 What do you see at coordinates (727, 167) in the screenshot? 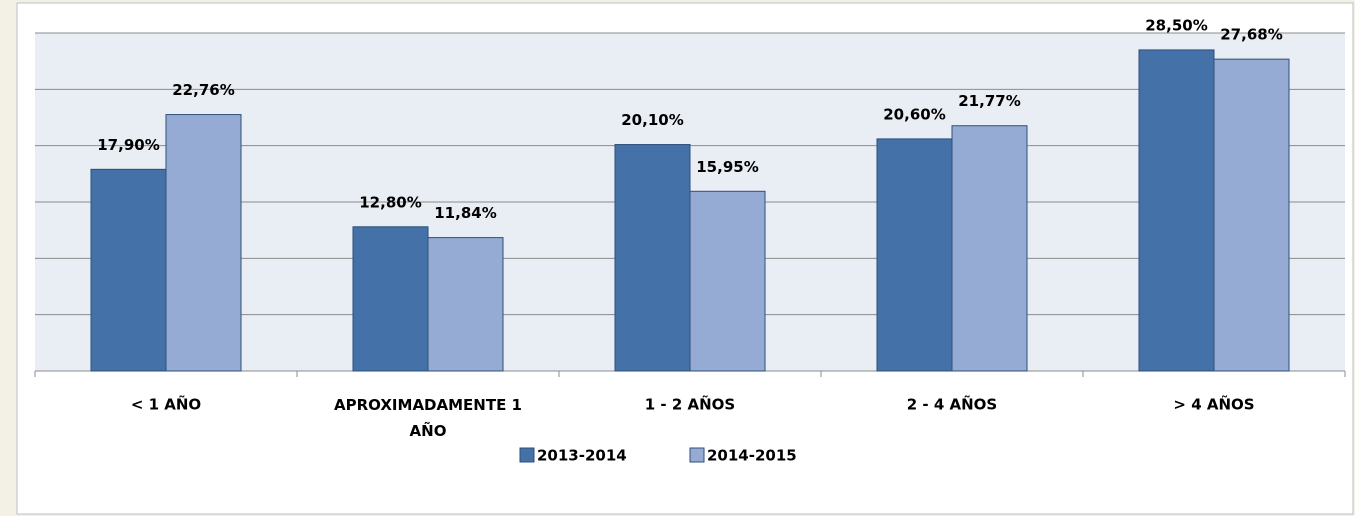
I see `data-label: 15,95%` at bounding box center [727, 167].